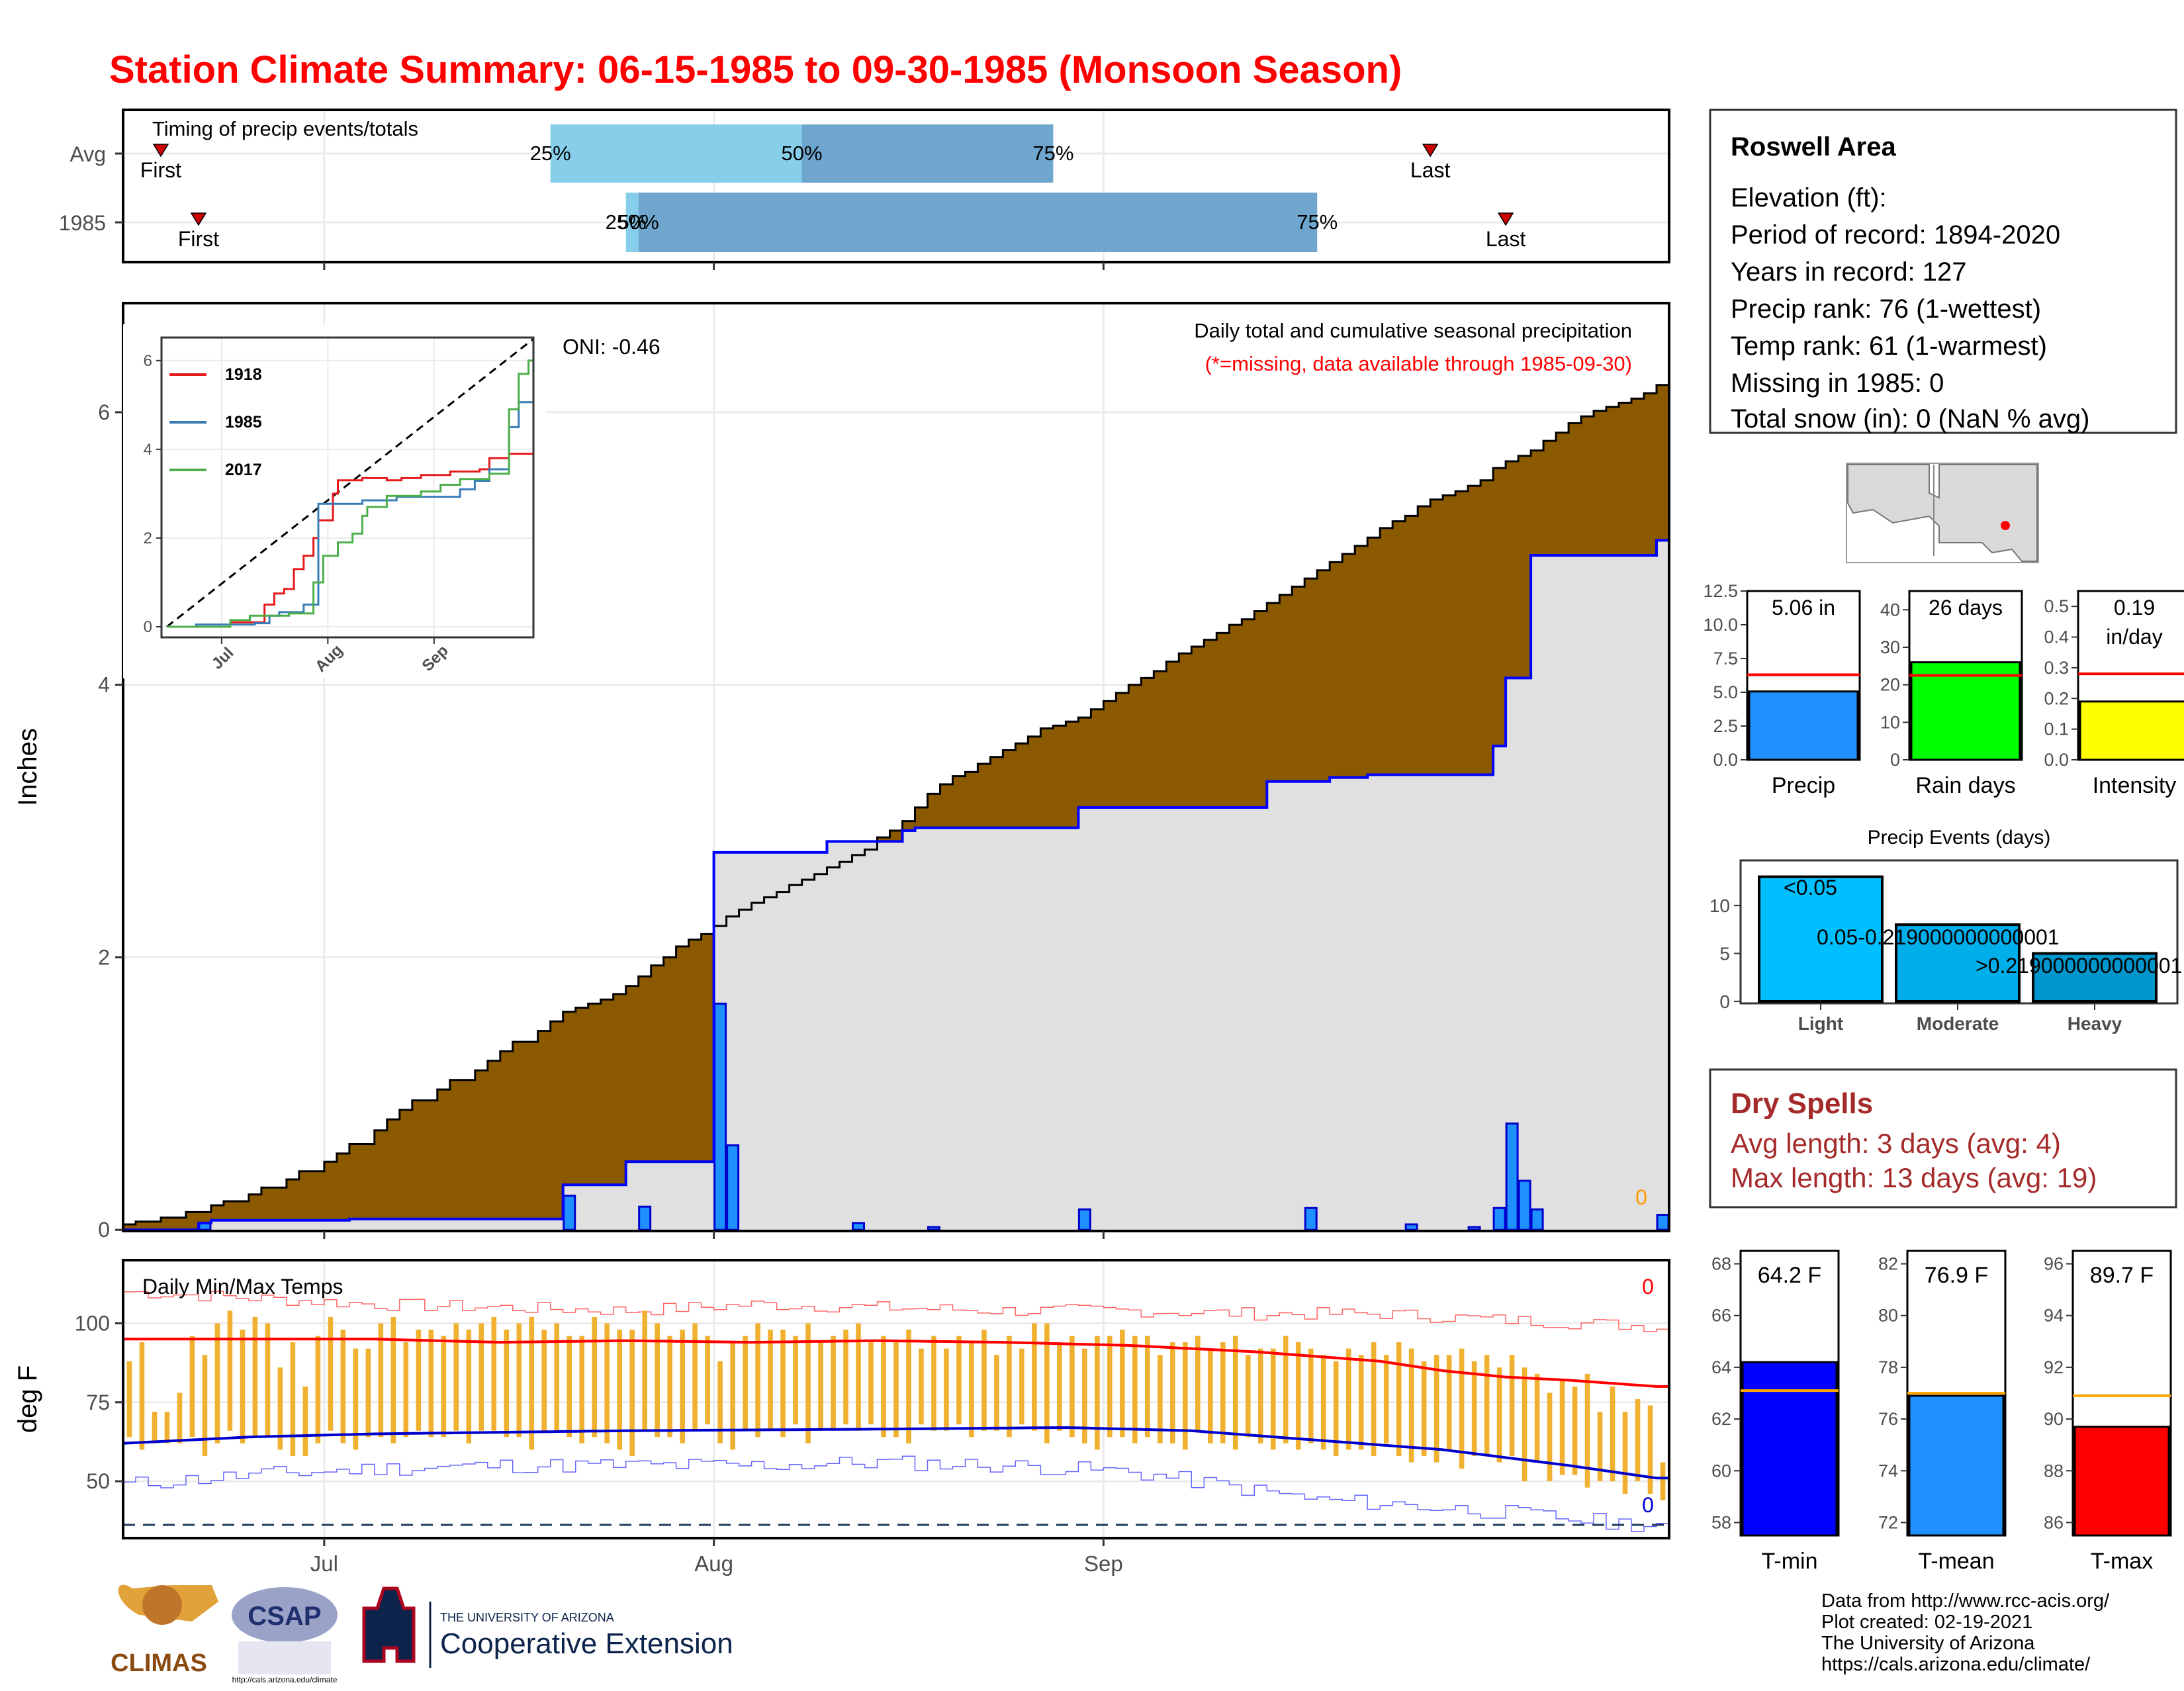 This screenshot has height=1691, width=2184. What do you see at coordinates (1803, 726) in the screenshot?
I see `mini-bar-value` at bounding box center [1803, 726].